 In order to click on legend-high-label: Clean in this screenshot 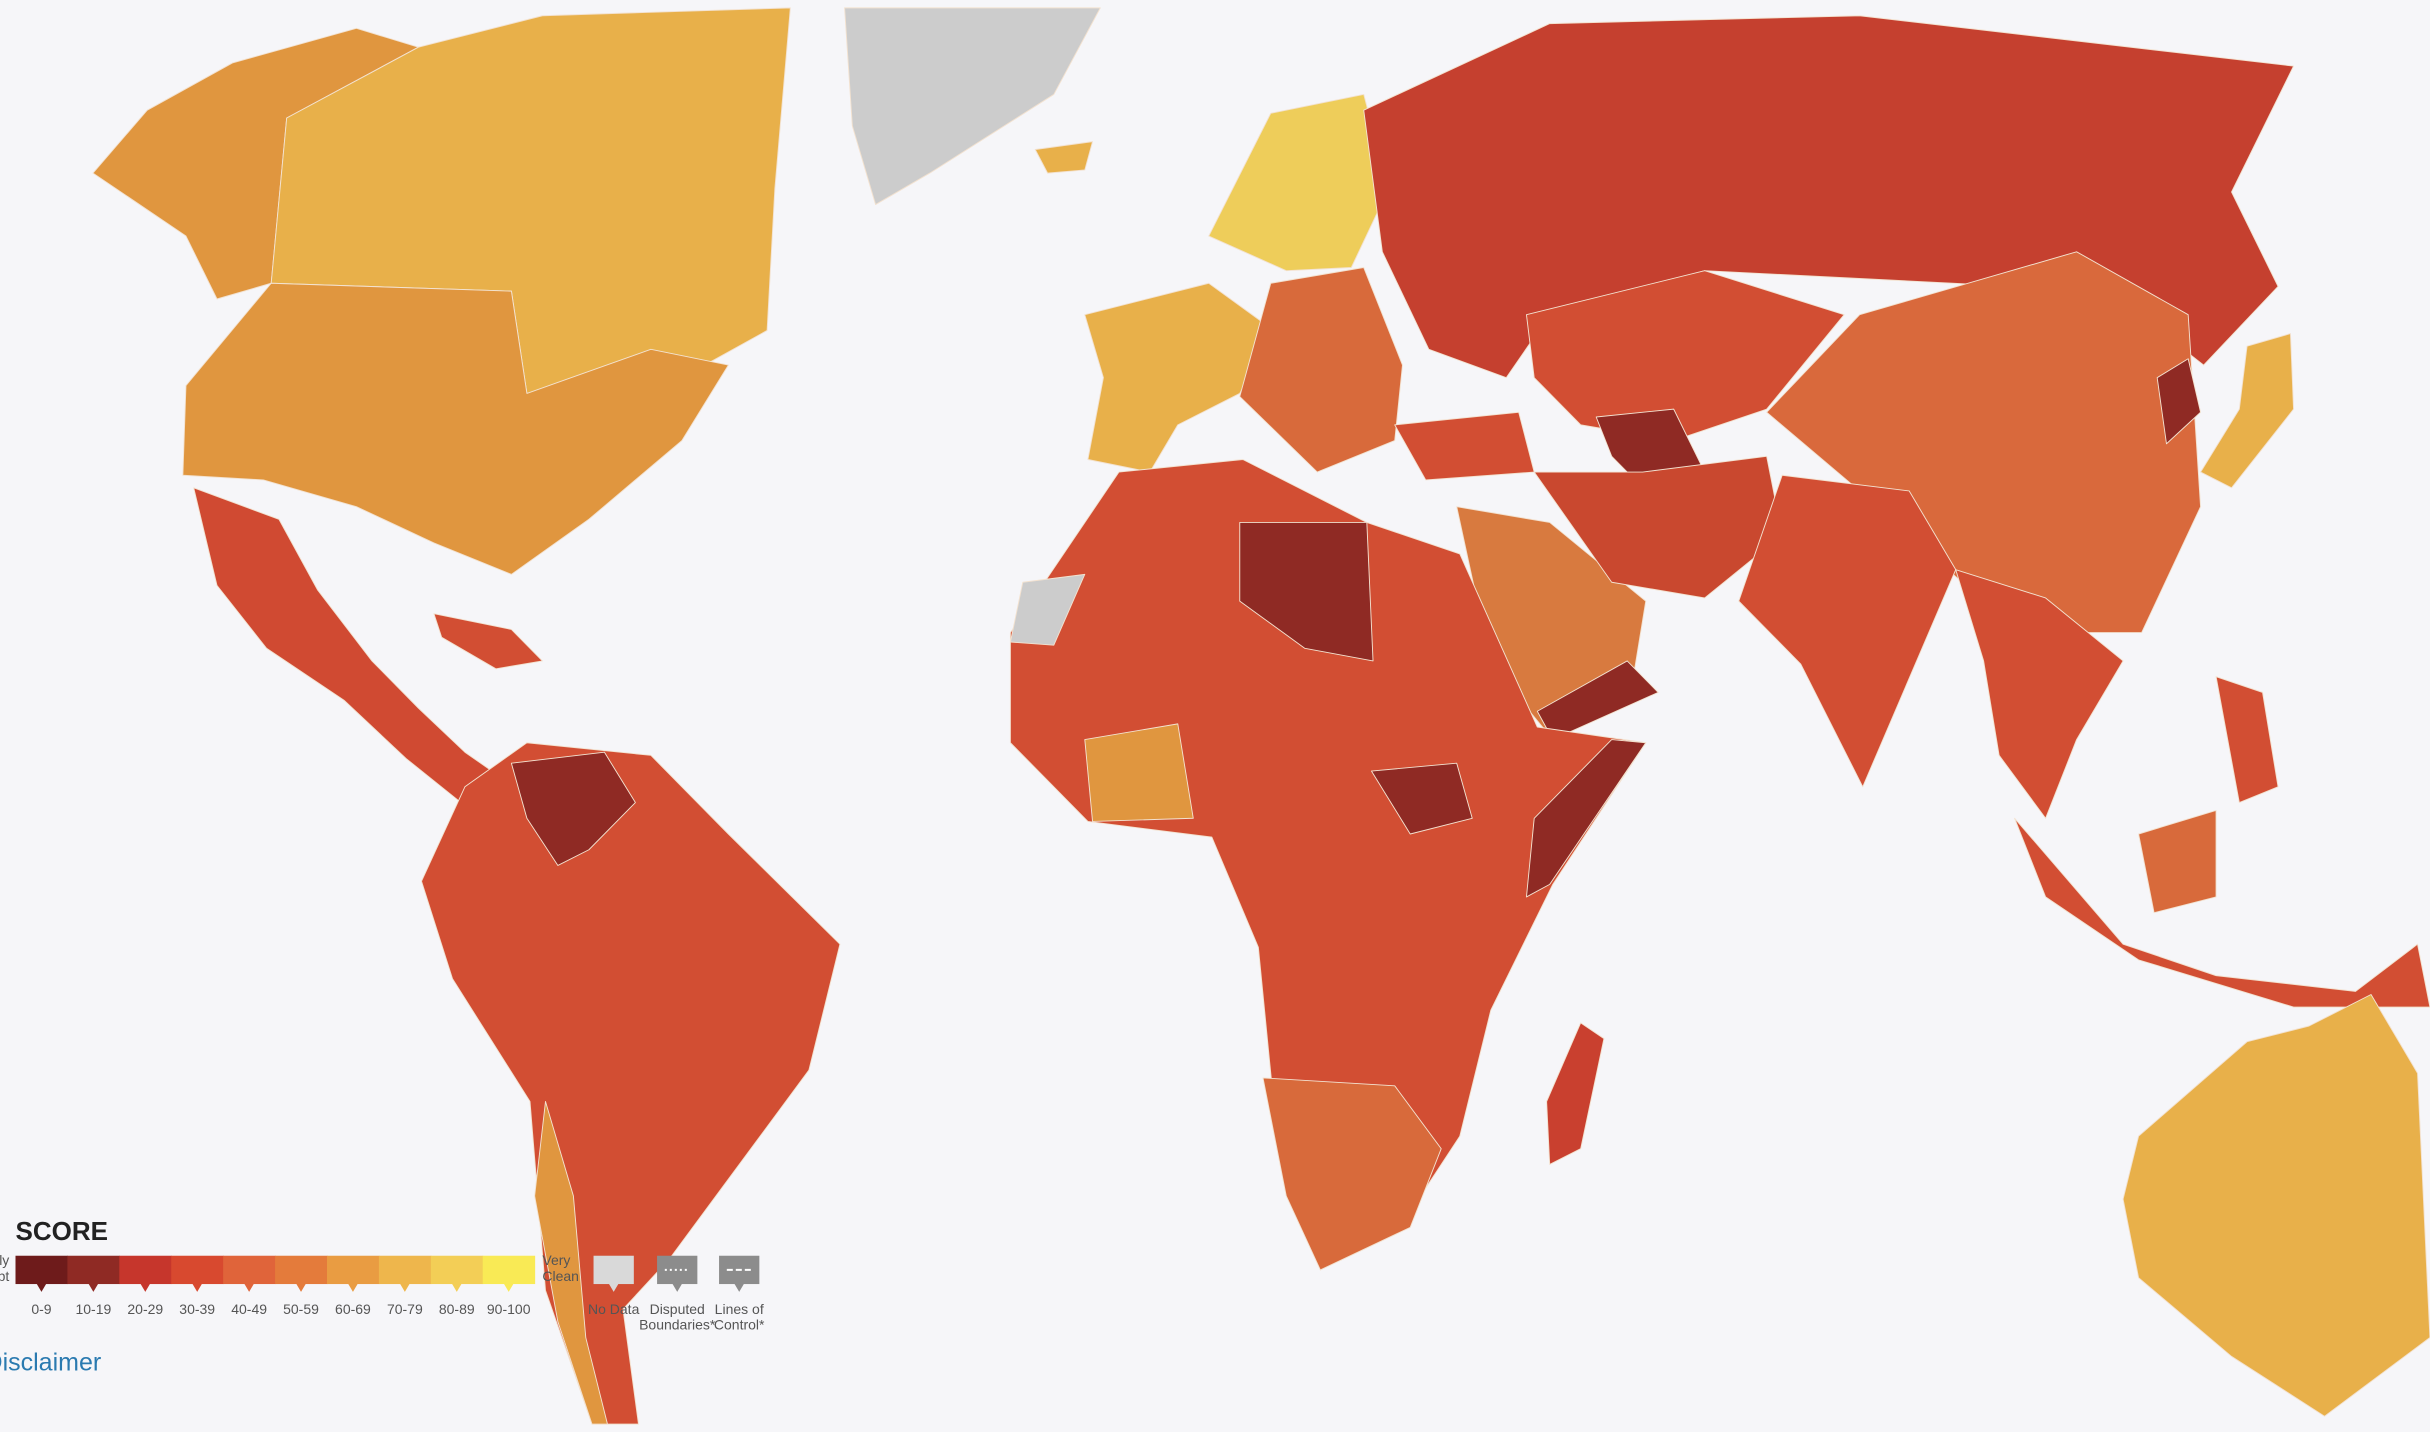, I will do `click(560, 1276)`.